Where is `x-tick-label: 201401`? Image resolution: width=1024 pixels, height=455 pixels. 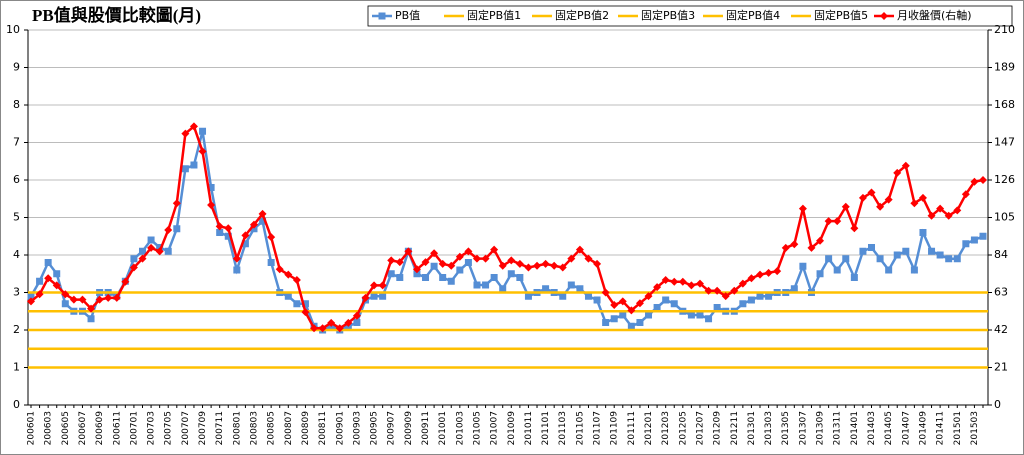
x-tick-label: 201401 is located at coordinates (855, 428).